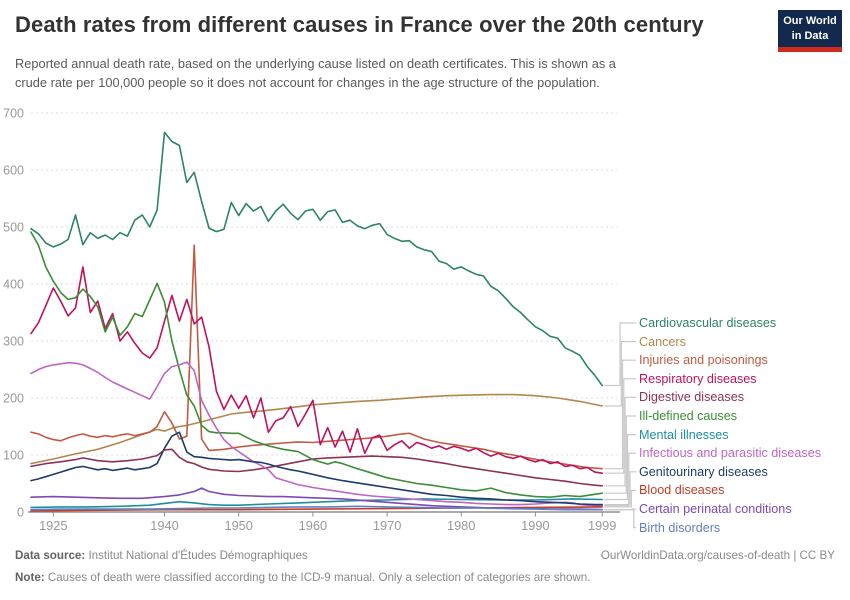  What do you see at coordinates (662, 341) in the screenshot?
I see `legend-item-cancers: Cancers` at bounding box center [662, 341].